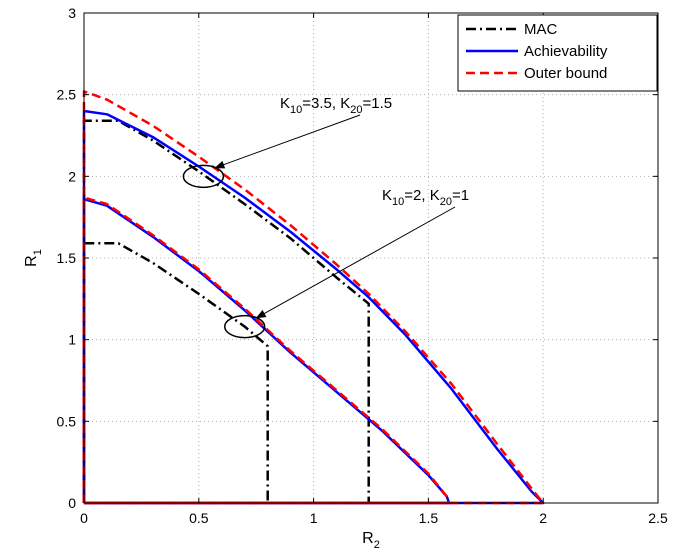 The height and width of the screenshot is (552, 677). What do you see at coordinates (199, 518) in the screenshot?
I see `x-tick-label: 0.5` at bounding box center [199, 518].